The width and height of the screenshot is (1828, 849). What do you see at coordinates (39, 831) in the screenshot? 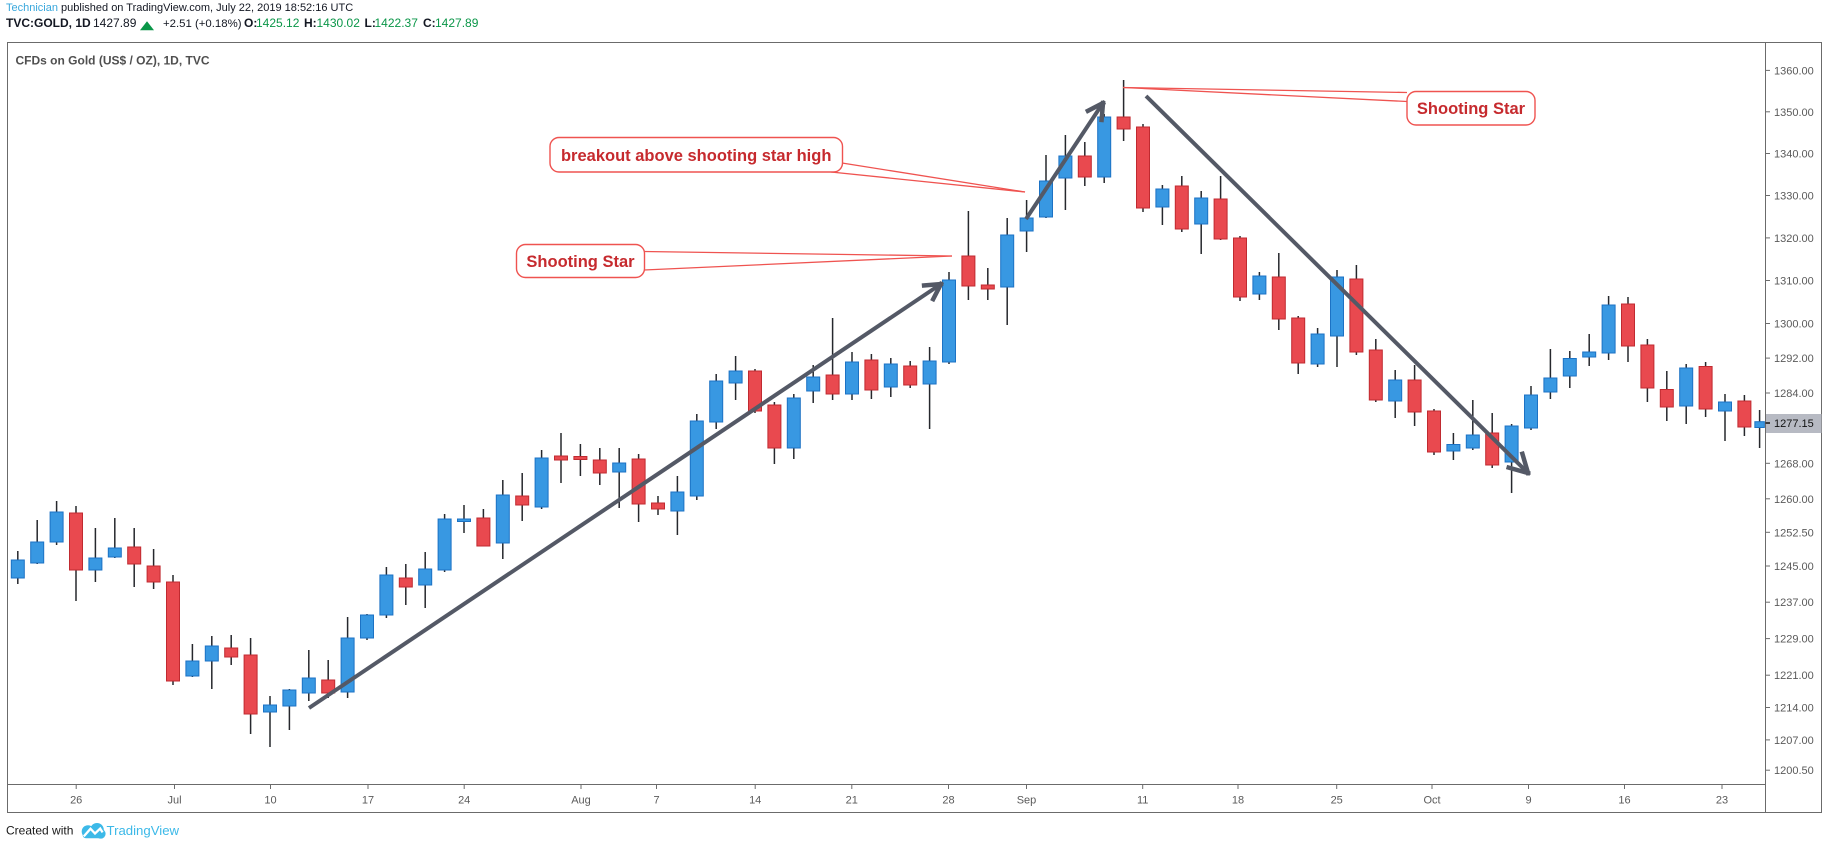
I see `svg-text: Created with` at bounding box center [39, 831].